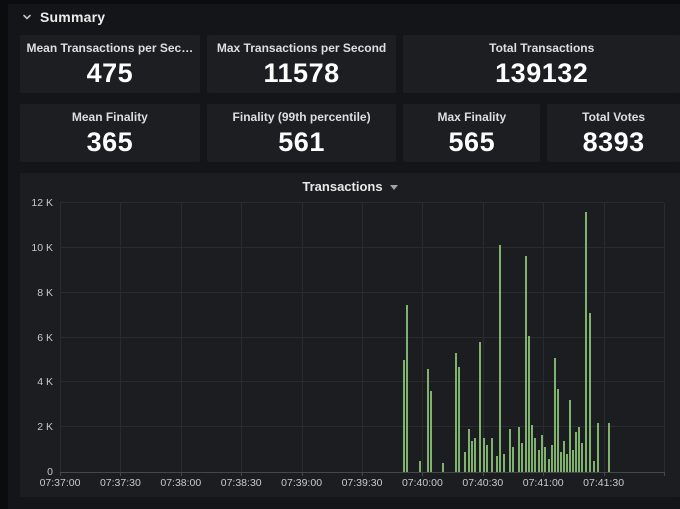 Image resolution: width=680 pixels, height=509 pixels. What do you see at coordinates (542, 48) in the screenshot?
I see `stat-title: Total Transactions` at bounding box center [542, 48].